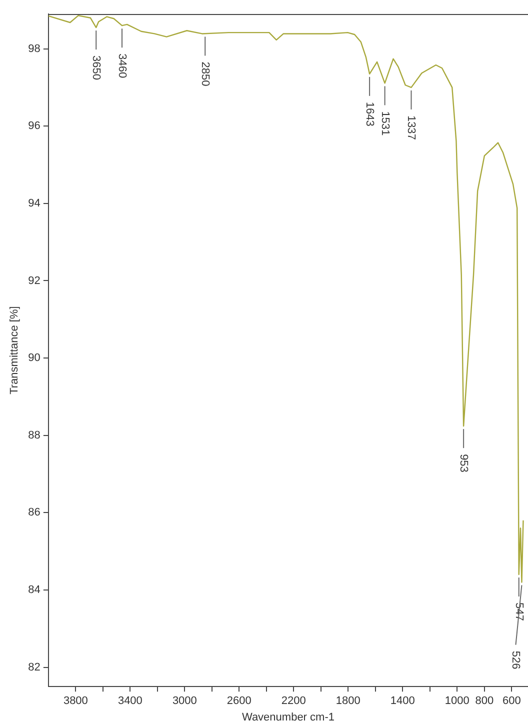 The image size is (528, 724). I want to click on y-tick-label: 82, so click(34, 667).